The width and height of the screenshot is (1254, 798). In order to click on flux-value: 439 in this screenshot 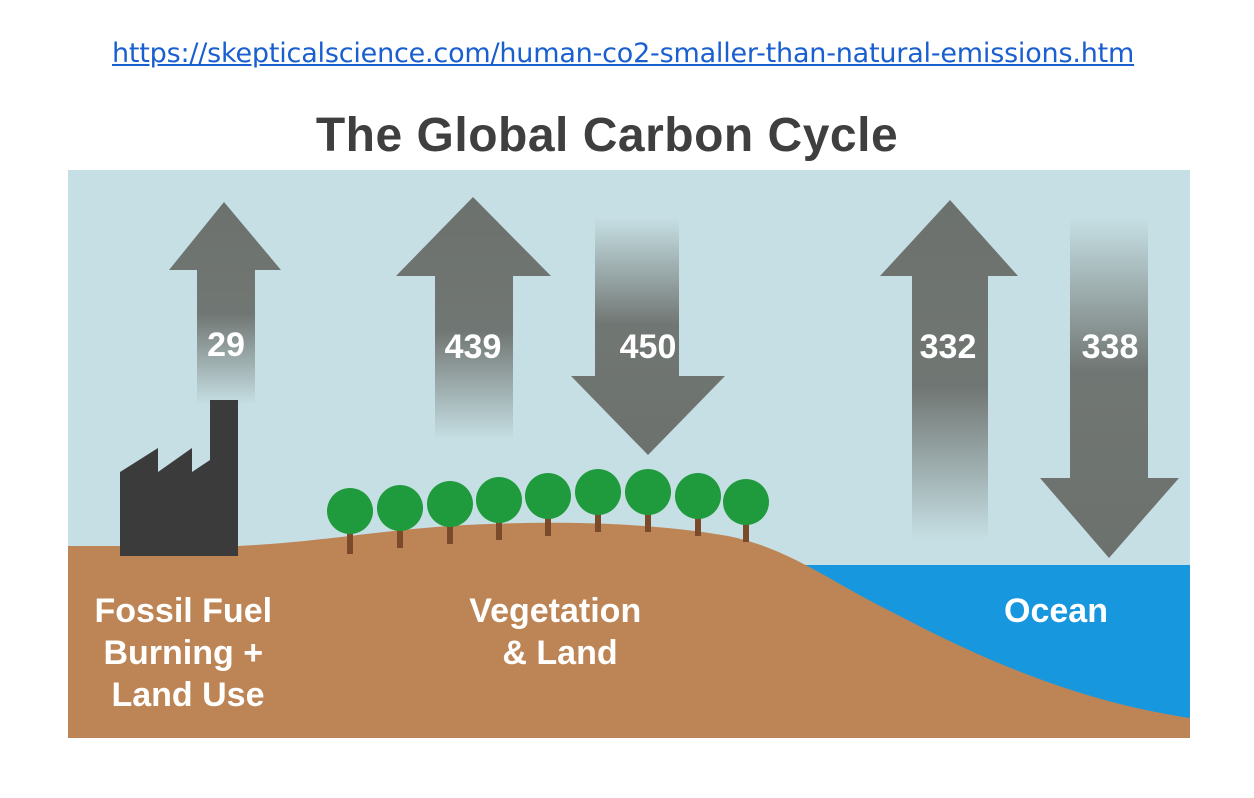, I will do `click(473, 347)`.